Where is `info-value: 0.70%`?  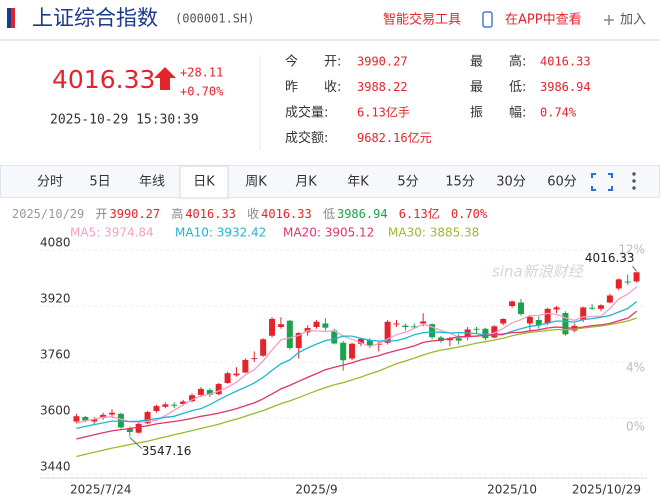
info-value: 0.70% is located at coordinates (469, 214).